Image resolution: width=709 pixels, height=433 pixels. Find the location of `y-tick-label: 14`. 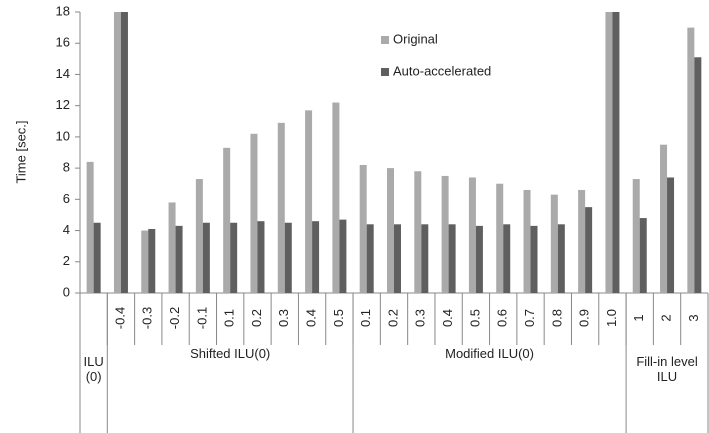

y-tick-label: 14 is located at coordinates (63, 73).